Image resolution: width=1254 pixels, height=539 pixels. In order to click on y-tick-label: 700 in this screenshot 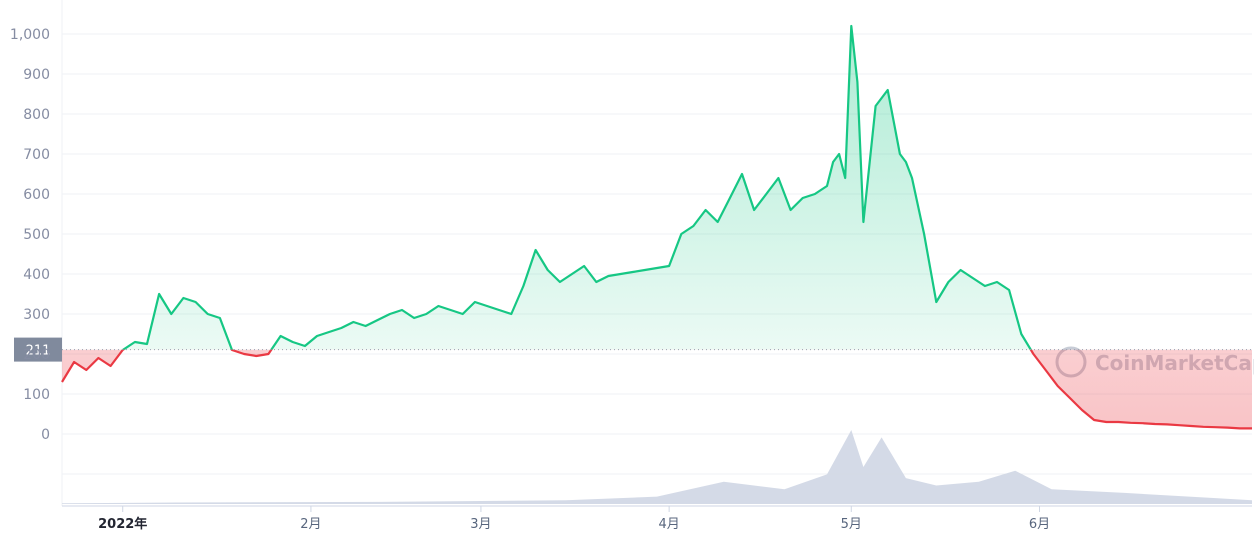, I will do `click(36, 155)`.